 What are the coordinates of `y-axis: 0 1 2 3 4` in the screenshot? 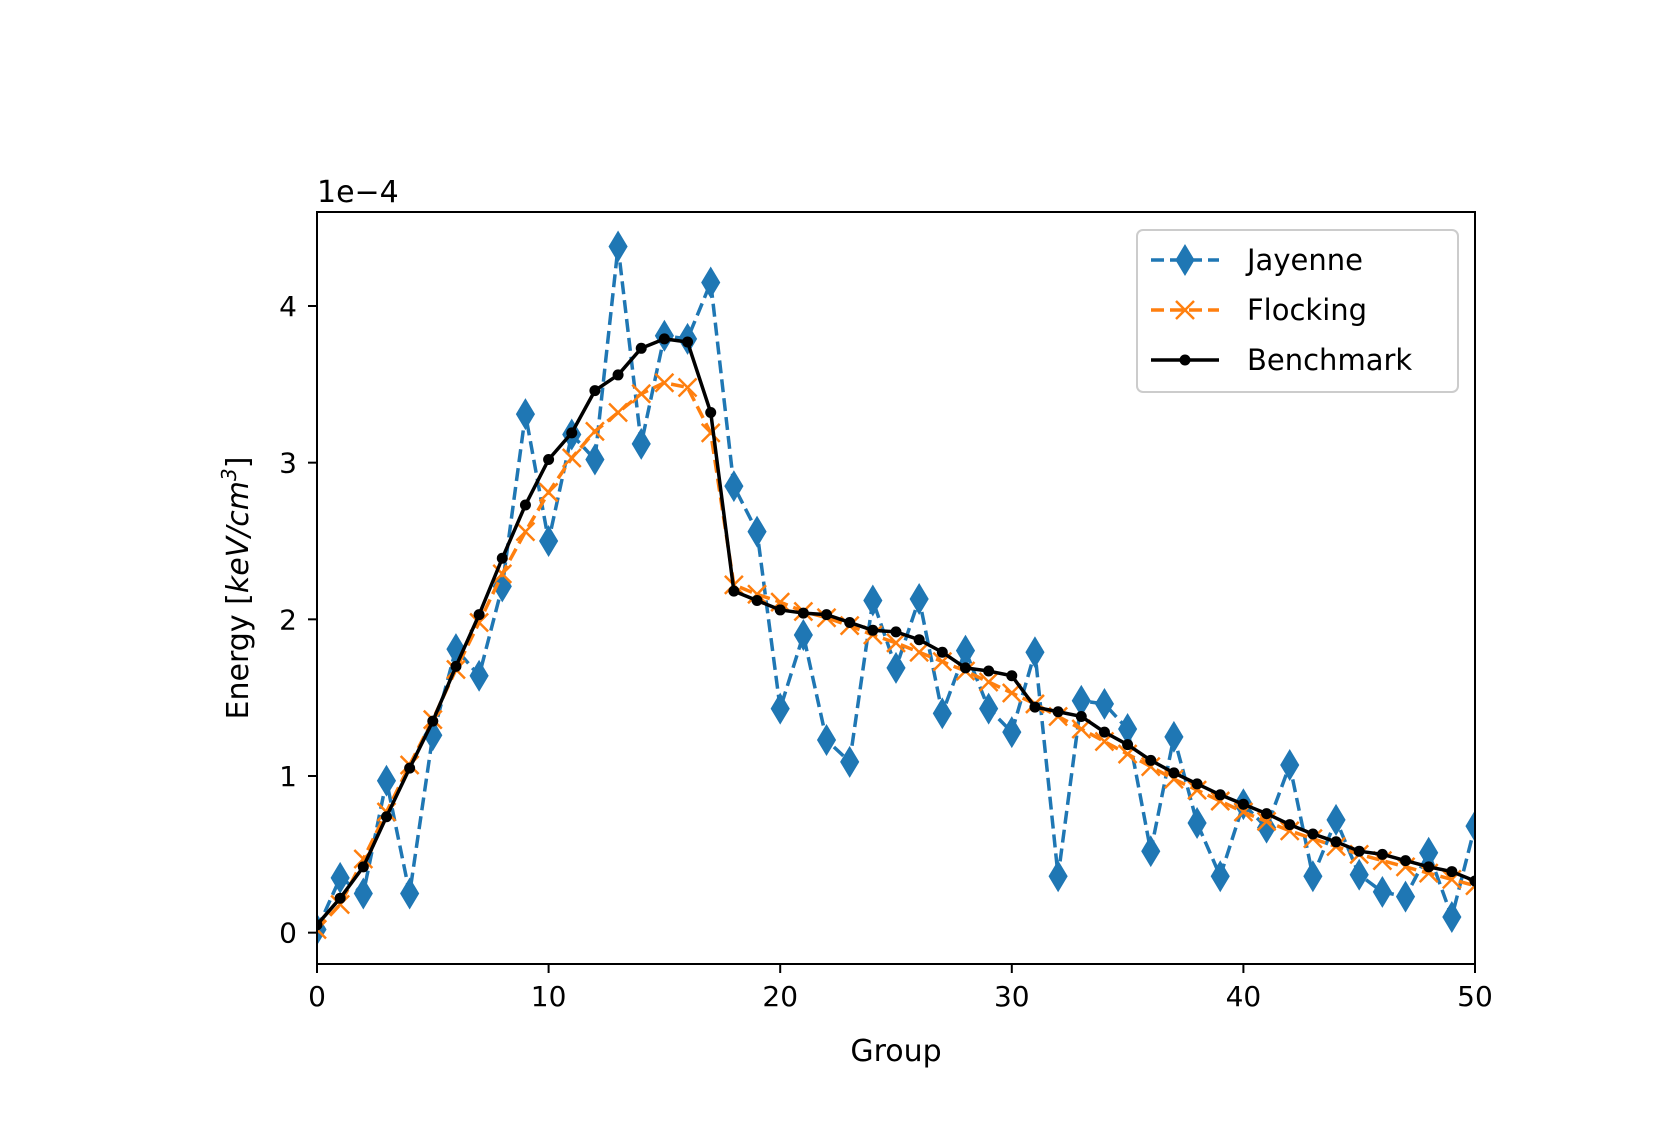 It's located at (298, 620).